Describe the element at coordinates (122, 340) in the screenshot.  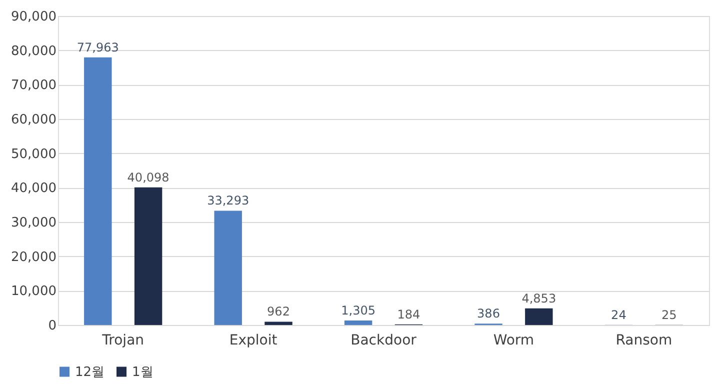
I see `x-tick-label: Trojan` at that location.